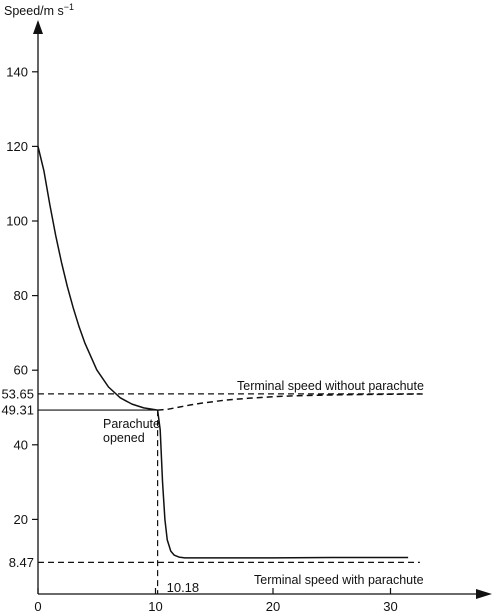  Describe the element at coordinates (339, 580) in the screenshot. I see `annotation-terminal-with: Terminal speed with parachute` at that location.